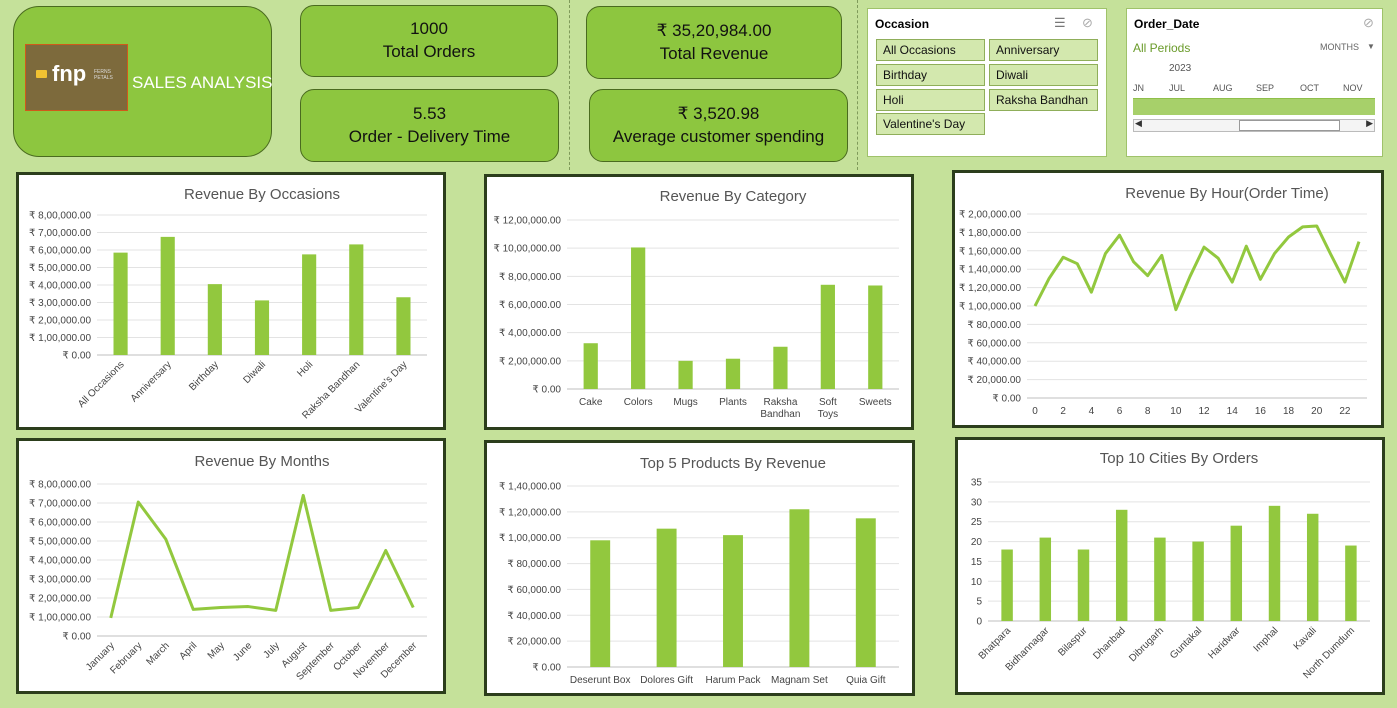 Image resolution: width=1397 pixels, height=708 pixels. Describe the element at coordinates (527, 249) in the screenshot. I see `y-tick-label: ₹ 10,00,000.00` at that location.